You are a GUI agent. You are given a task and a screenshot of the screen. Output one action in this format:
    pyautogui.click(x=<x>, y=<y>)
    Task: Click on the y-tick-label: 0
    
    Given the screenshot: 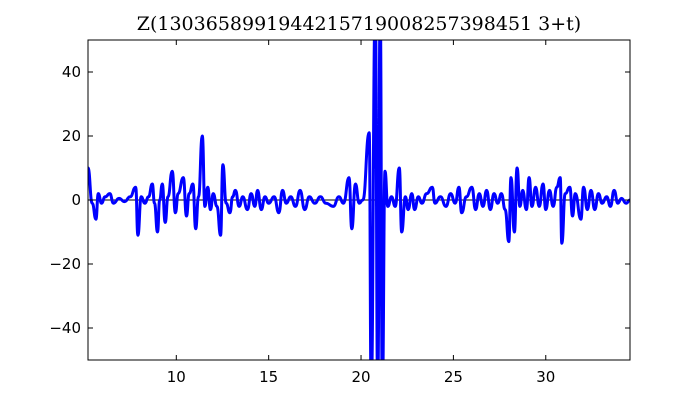 What is the action you would take?
    pyautogui.click(x=76, y=200)
    